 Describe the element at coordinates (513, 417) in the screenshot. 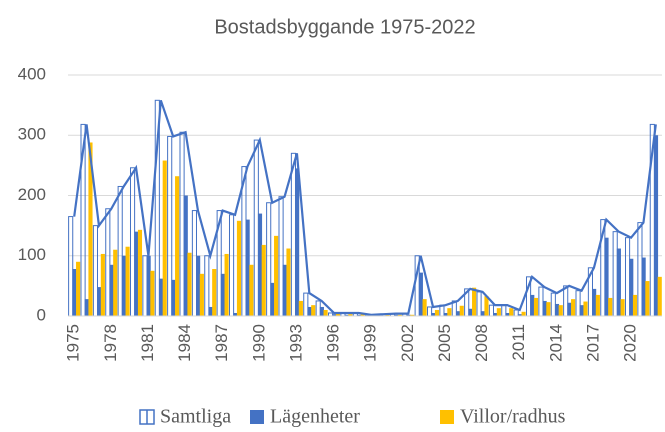

I see `legend-label: Villor/radhus` at that location.